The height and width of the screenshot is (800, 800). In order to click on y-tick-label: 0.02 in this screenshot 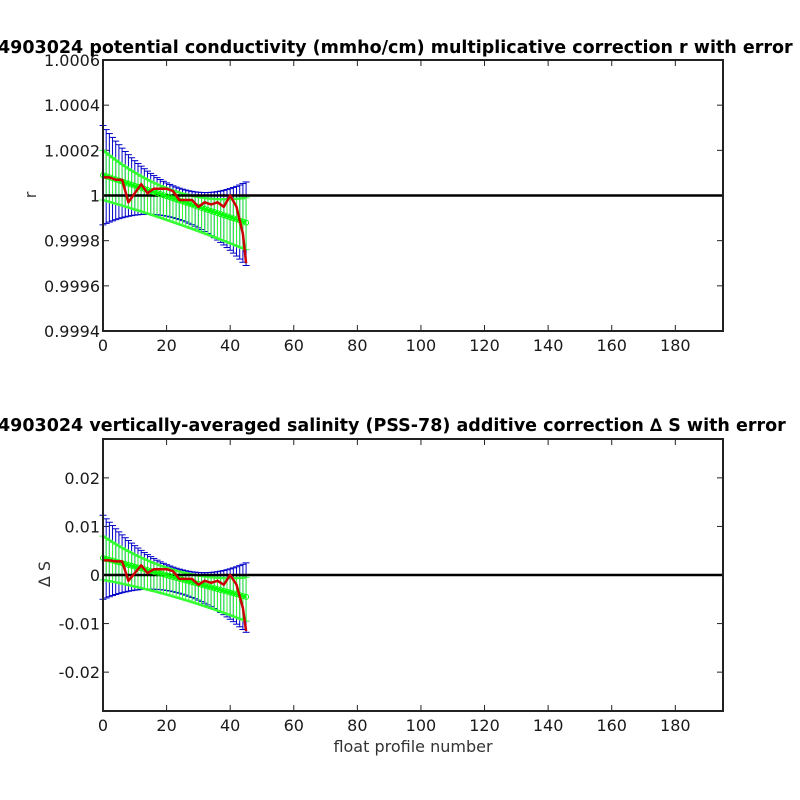, I will do `click(82, 478)`.